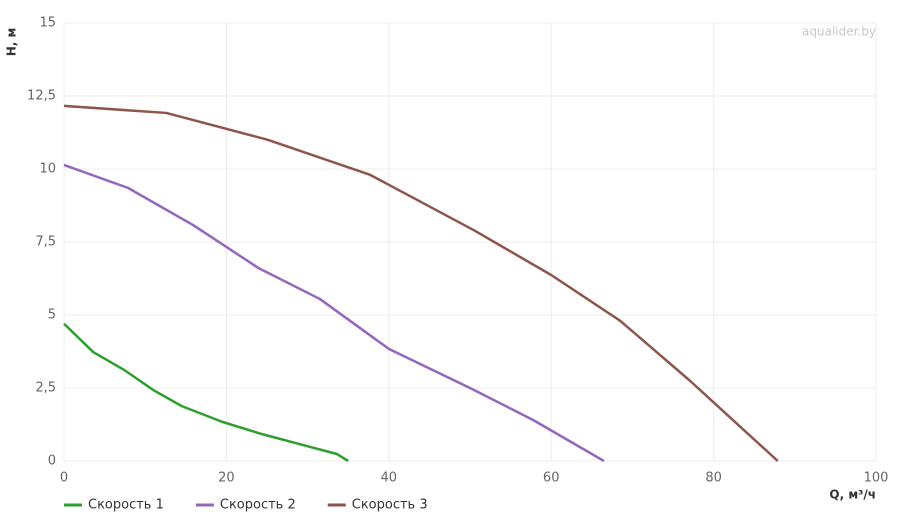 This screenshot has width=900, height=520. Describe the element at coordinates (41, 96) in the screenshot. I see `y-tick-label: 12,5` at that location.